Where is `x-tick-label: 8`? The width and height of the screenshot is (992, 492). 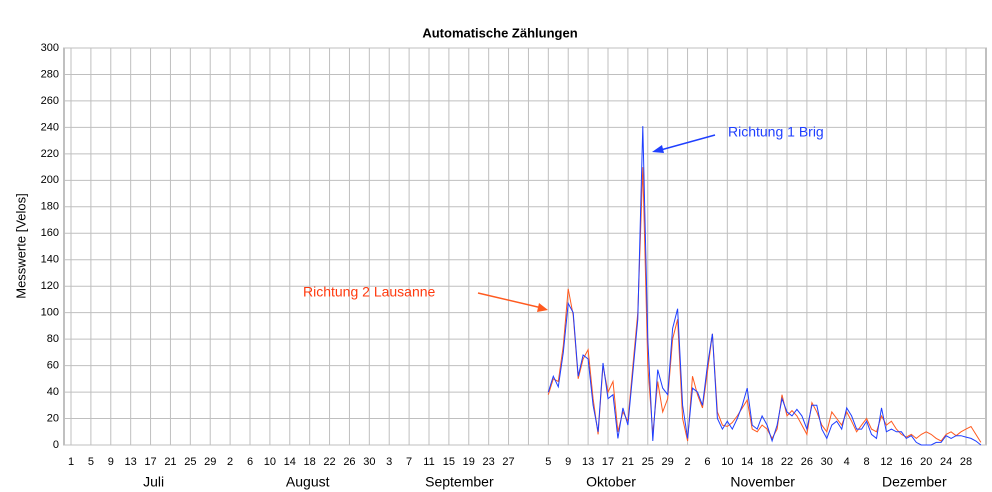 x-tick-label: 8 is located at coordinates (866, 462).